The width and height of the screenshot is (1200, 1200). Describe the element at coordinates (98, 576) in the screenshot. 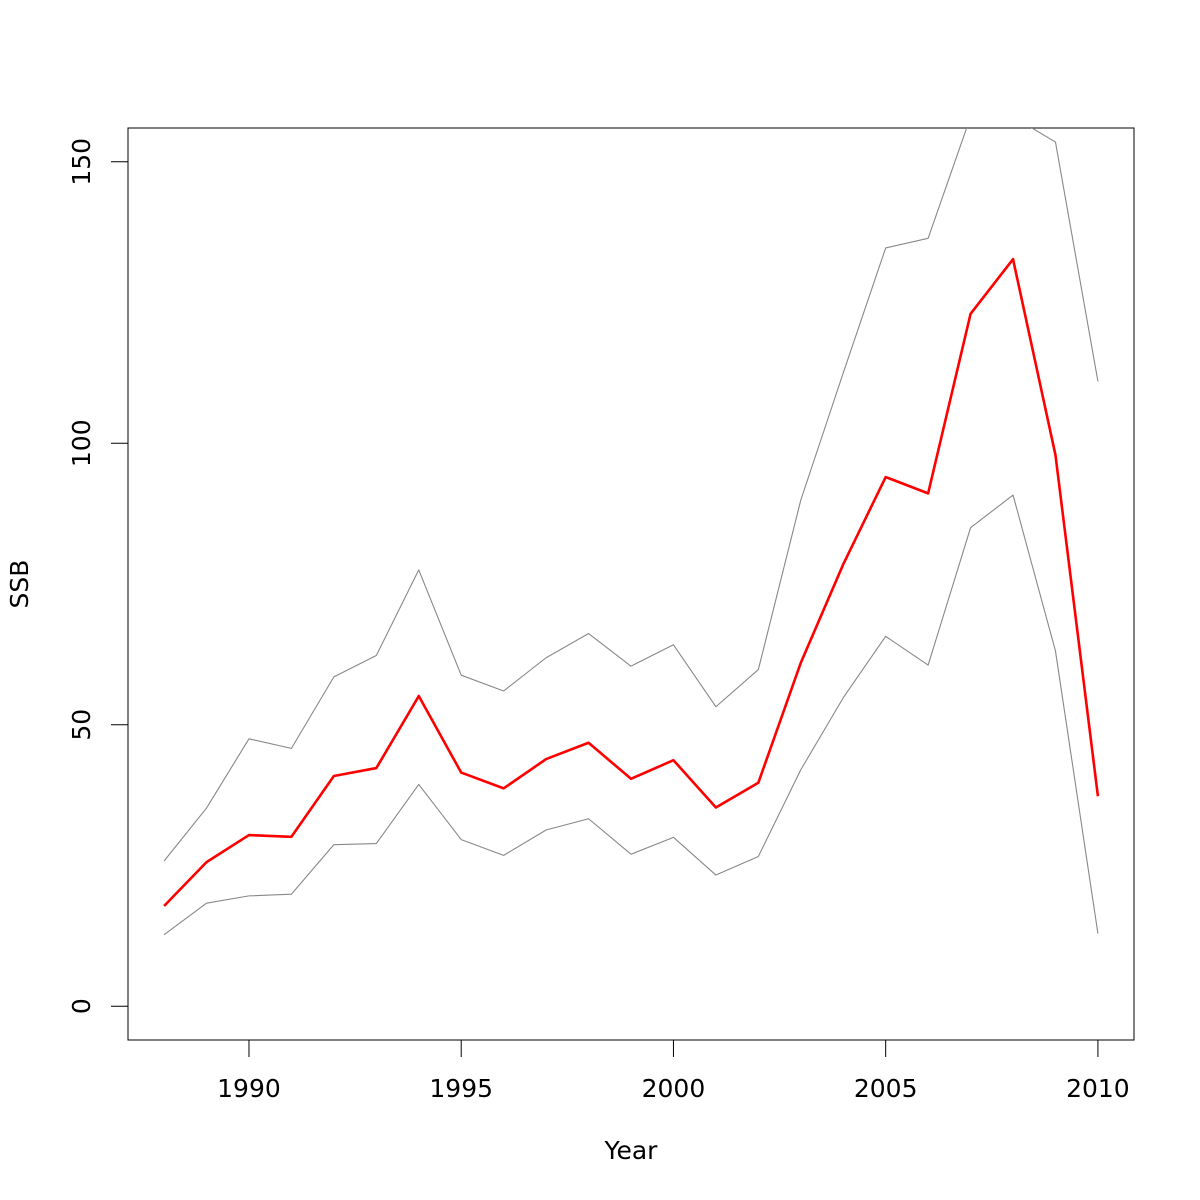

I see `y-axis: 0 50 100 150` at that location.